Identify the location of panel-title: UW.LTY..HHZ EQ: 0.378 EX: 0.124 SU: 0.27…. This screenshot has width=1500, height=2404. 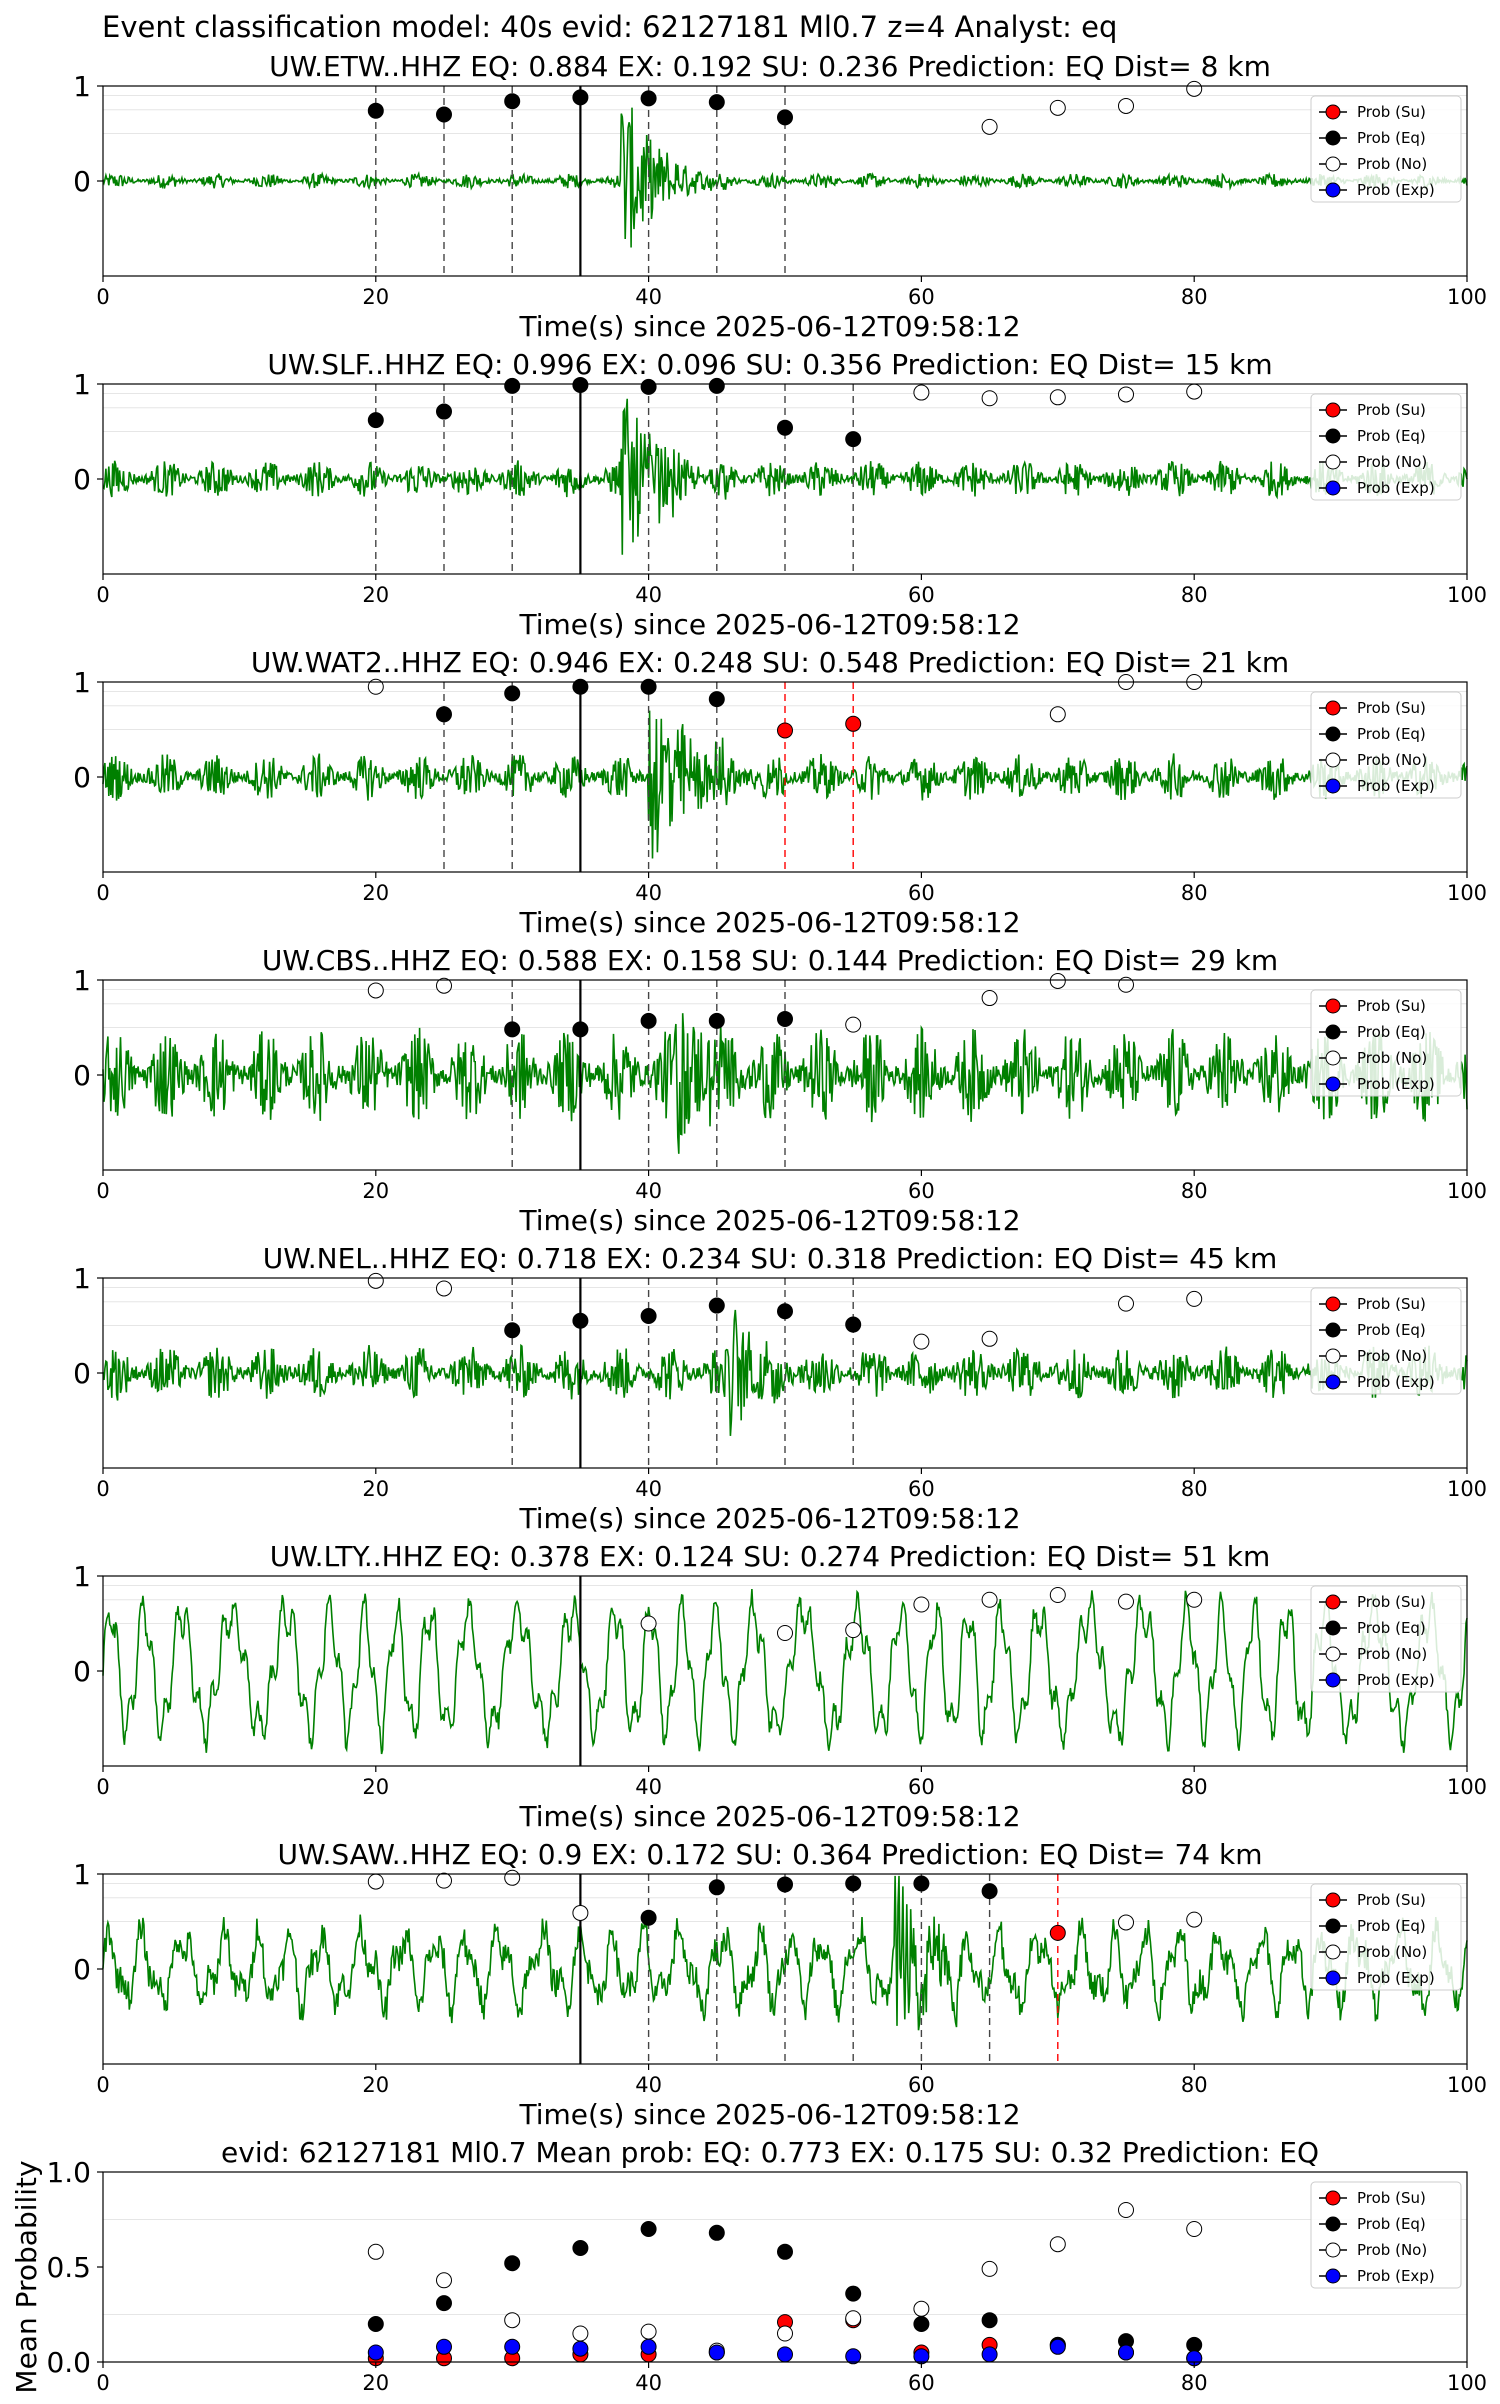
(770, 1556).